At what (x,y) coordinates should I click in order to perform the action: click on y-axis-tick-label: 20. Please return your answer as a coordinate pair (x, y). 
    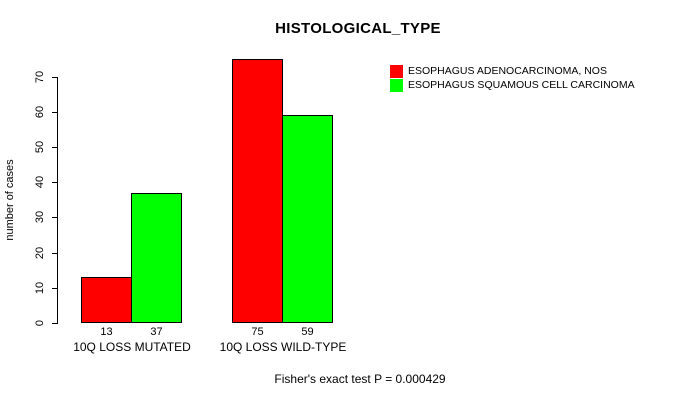
    Looking at the image, I should click on (40, 252).